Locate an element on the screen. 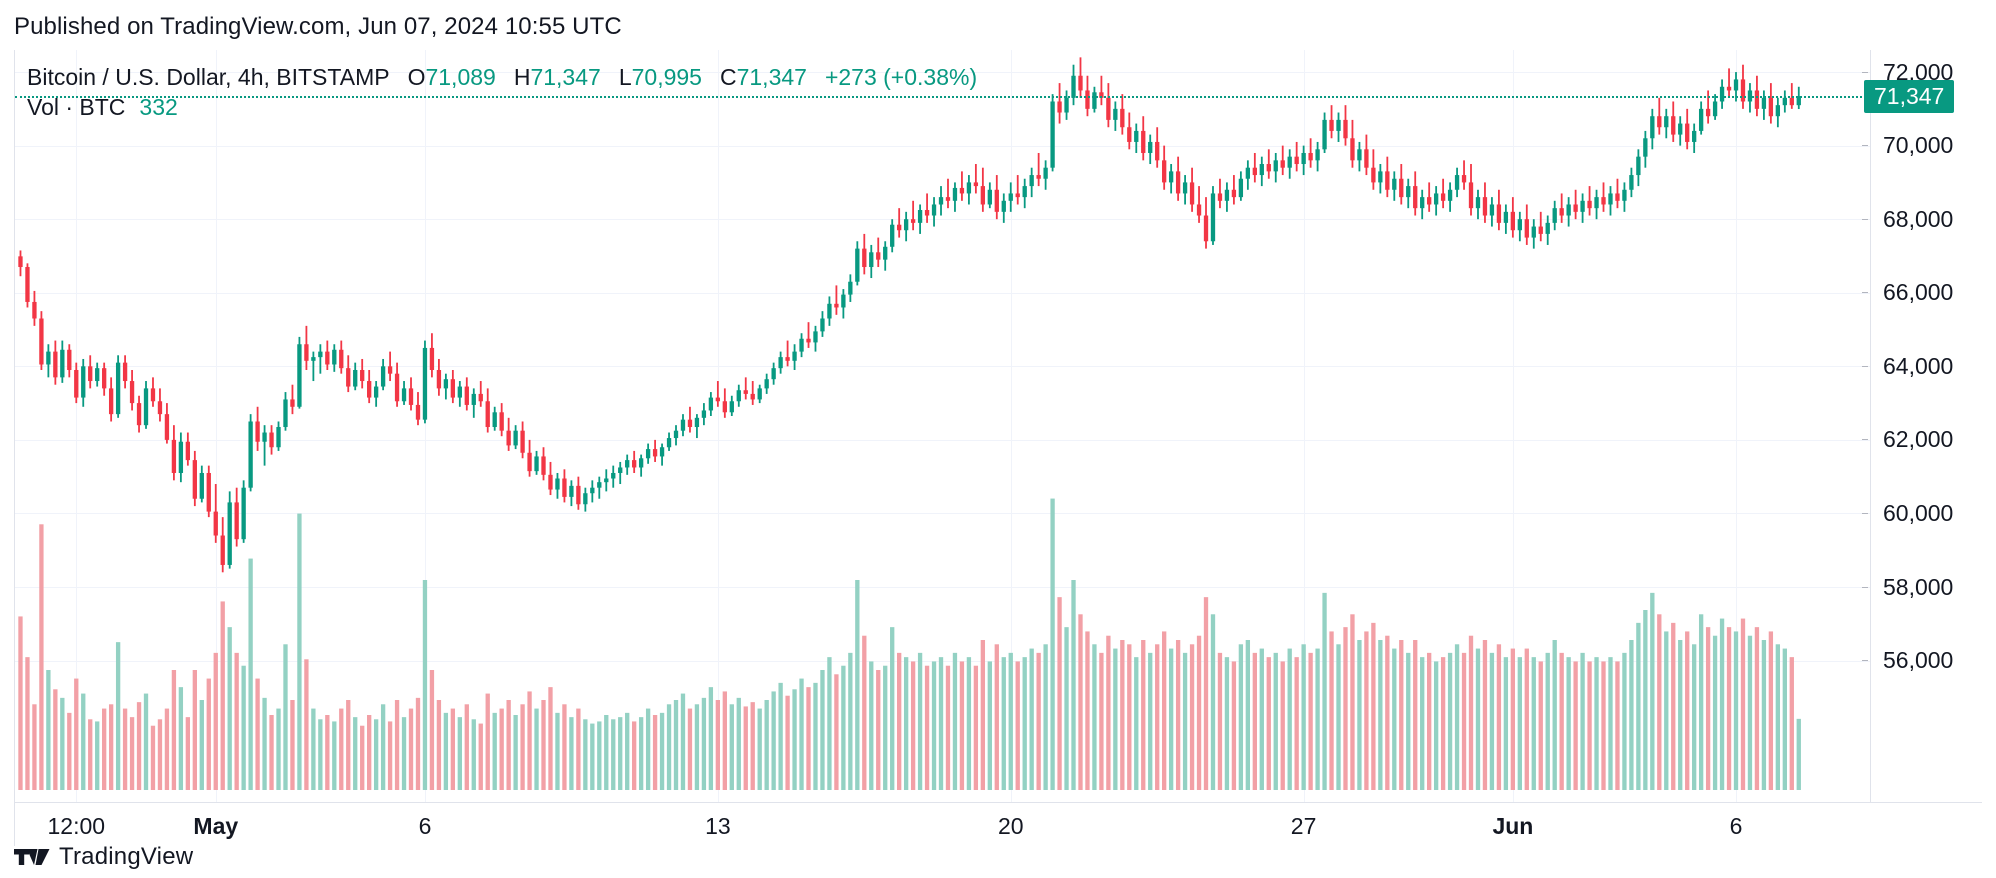  time-axis-tick-label: 13 is located at coordinates (718, 826).